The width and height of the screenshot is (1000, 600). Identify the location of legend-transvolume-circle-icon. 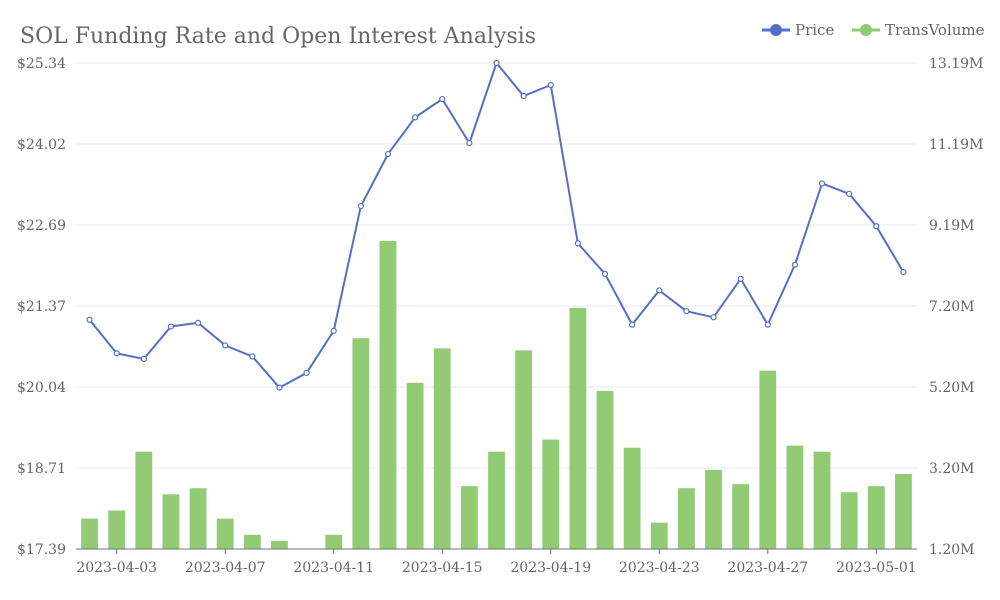
(866, 30).